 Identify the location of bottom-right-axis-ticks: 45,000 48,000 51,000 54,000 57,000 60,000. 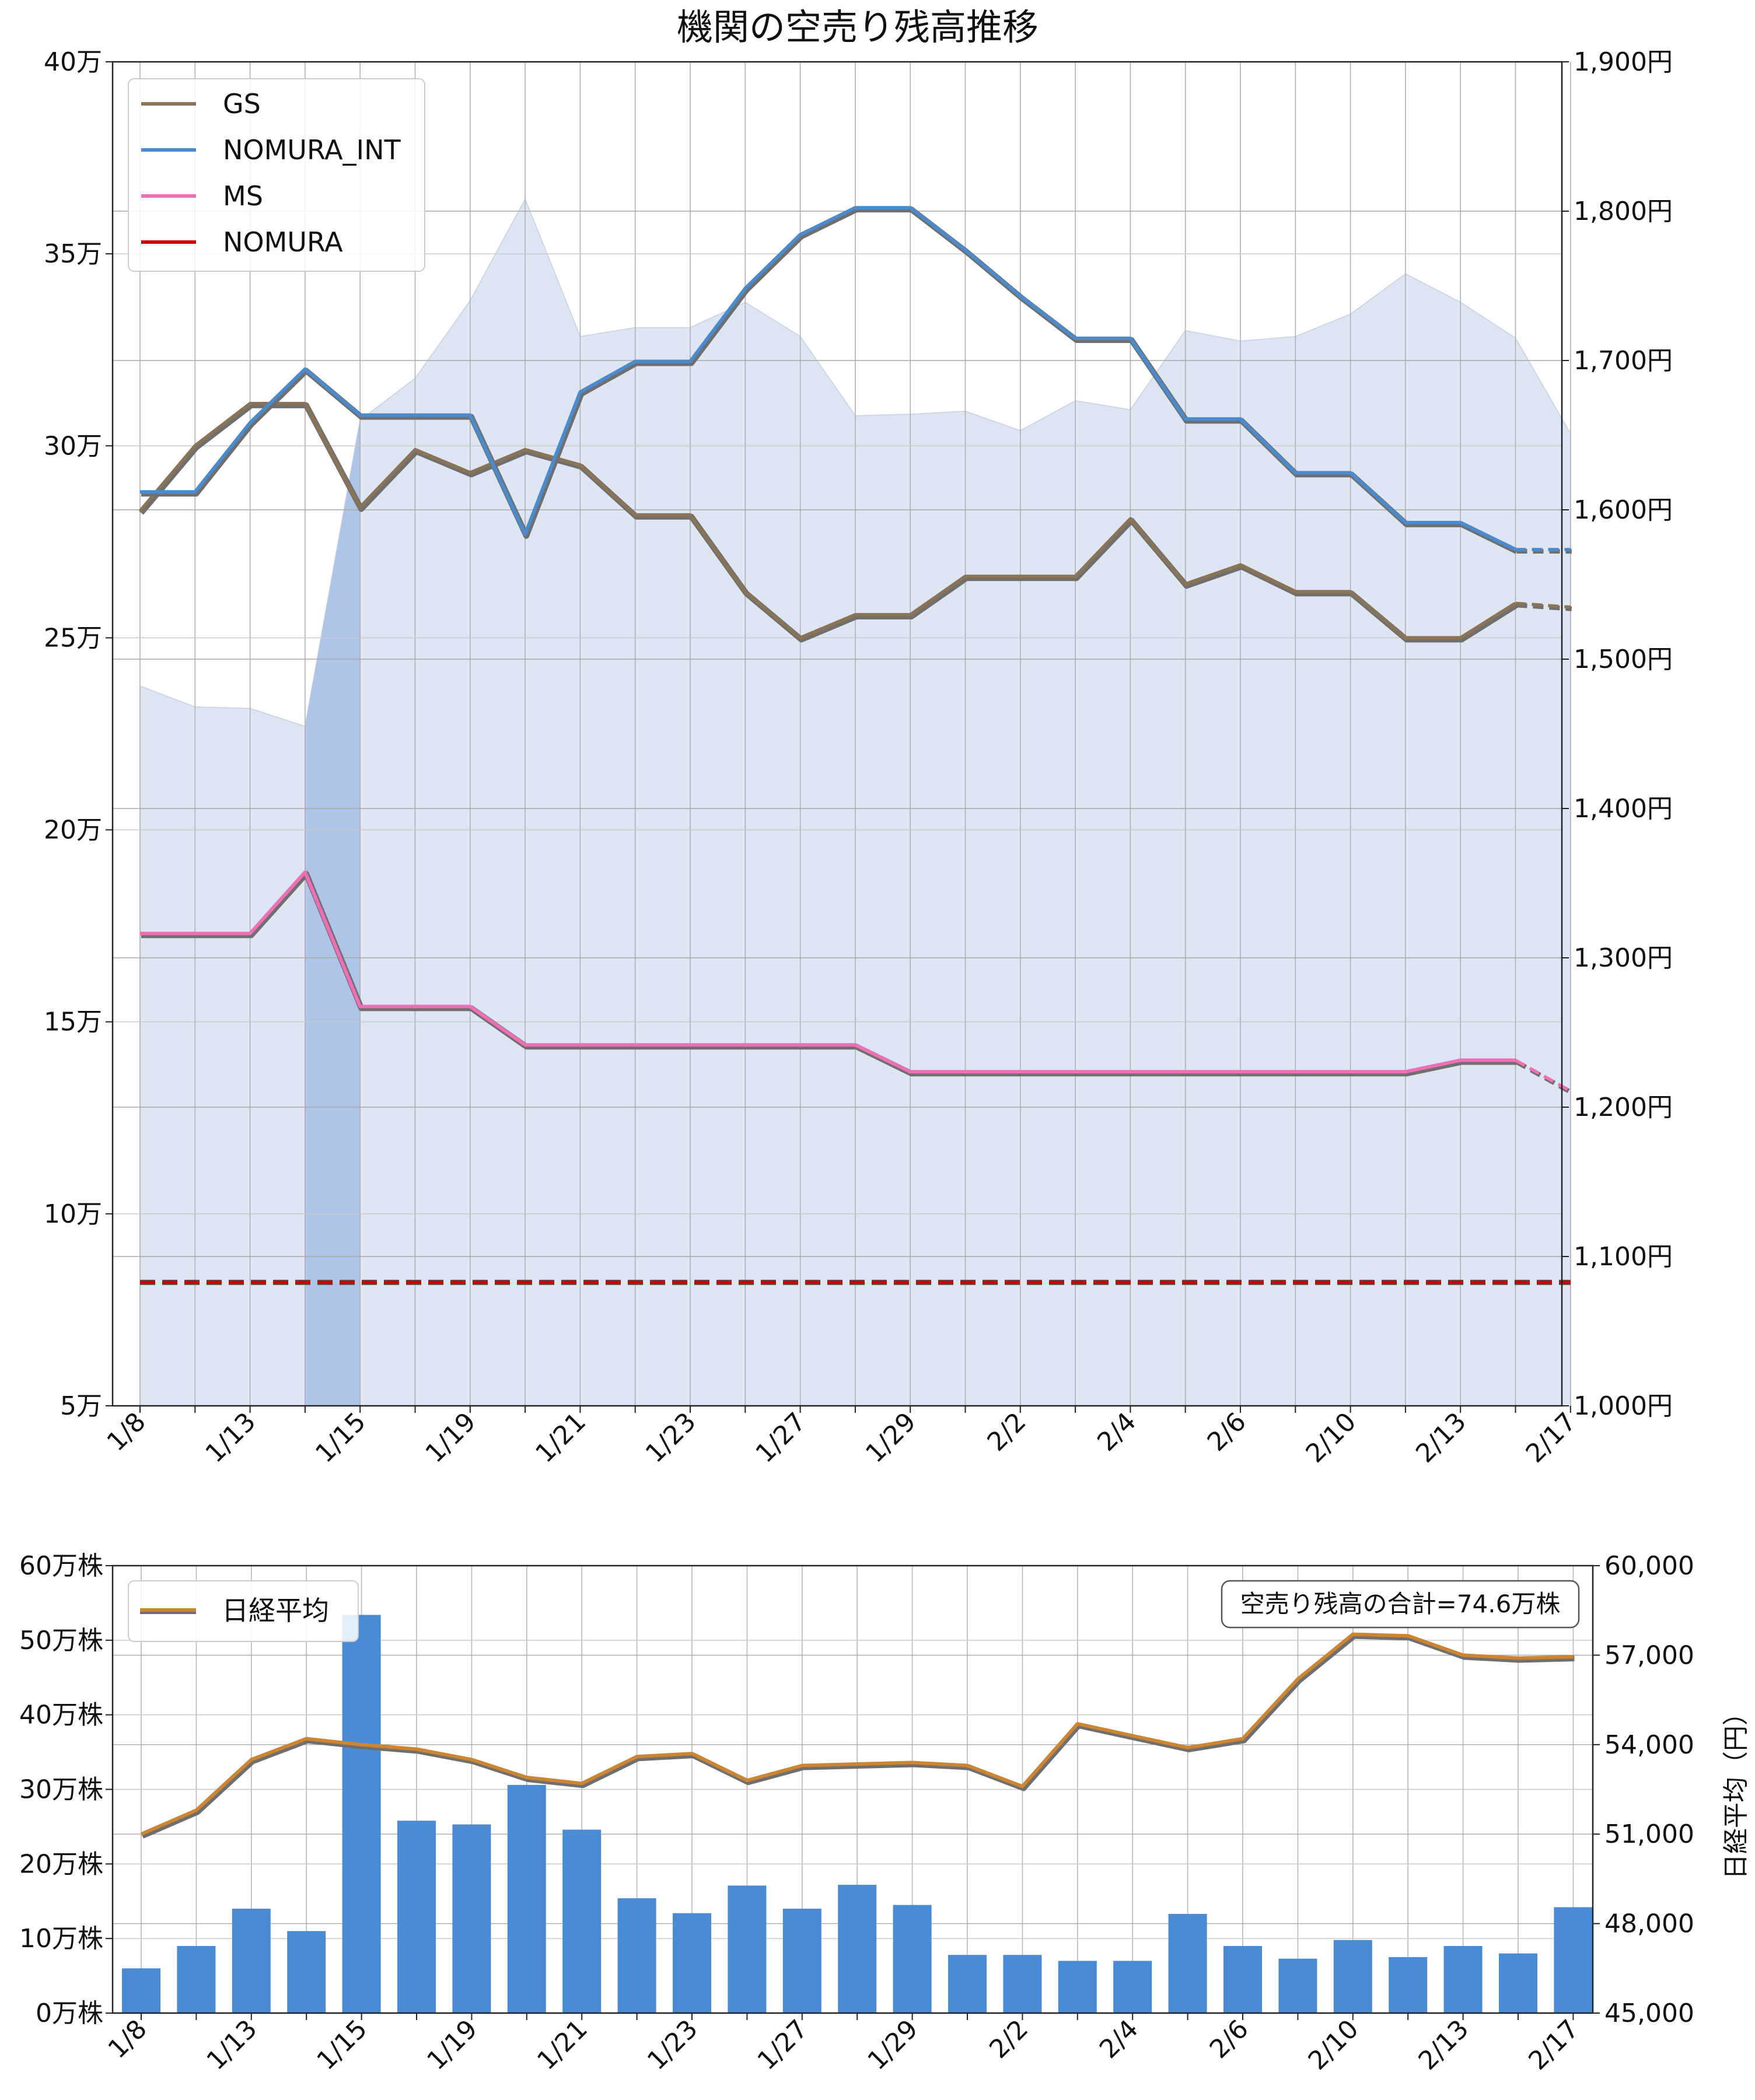
(1644, 1789).